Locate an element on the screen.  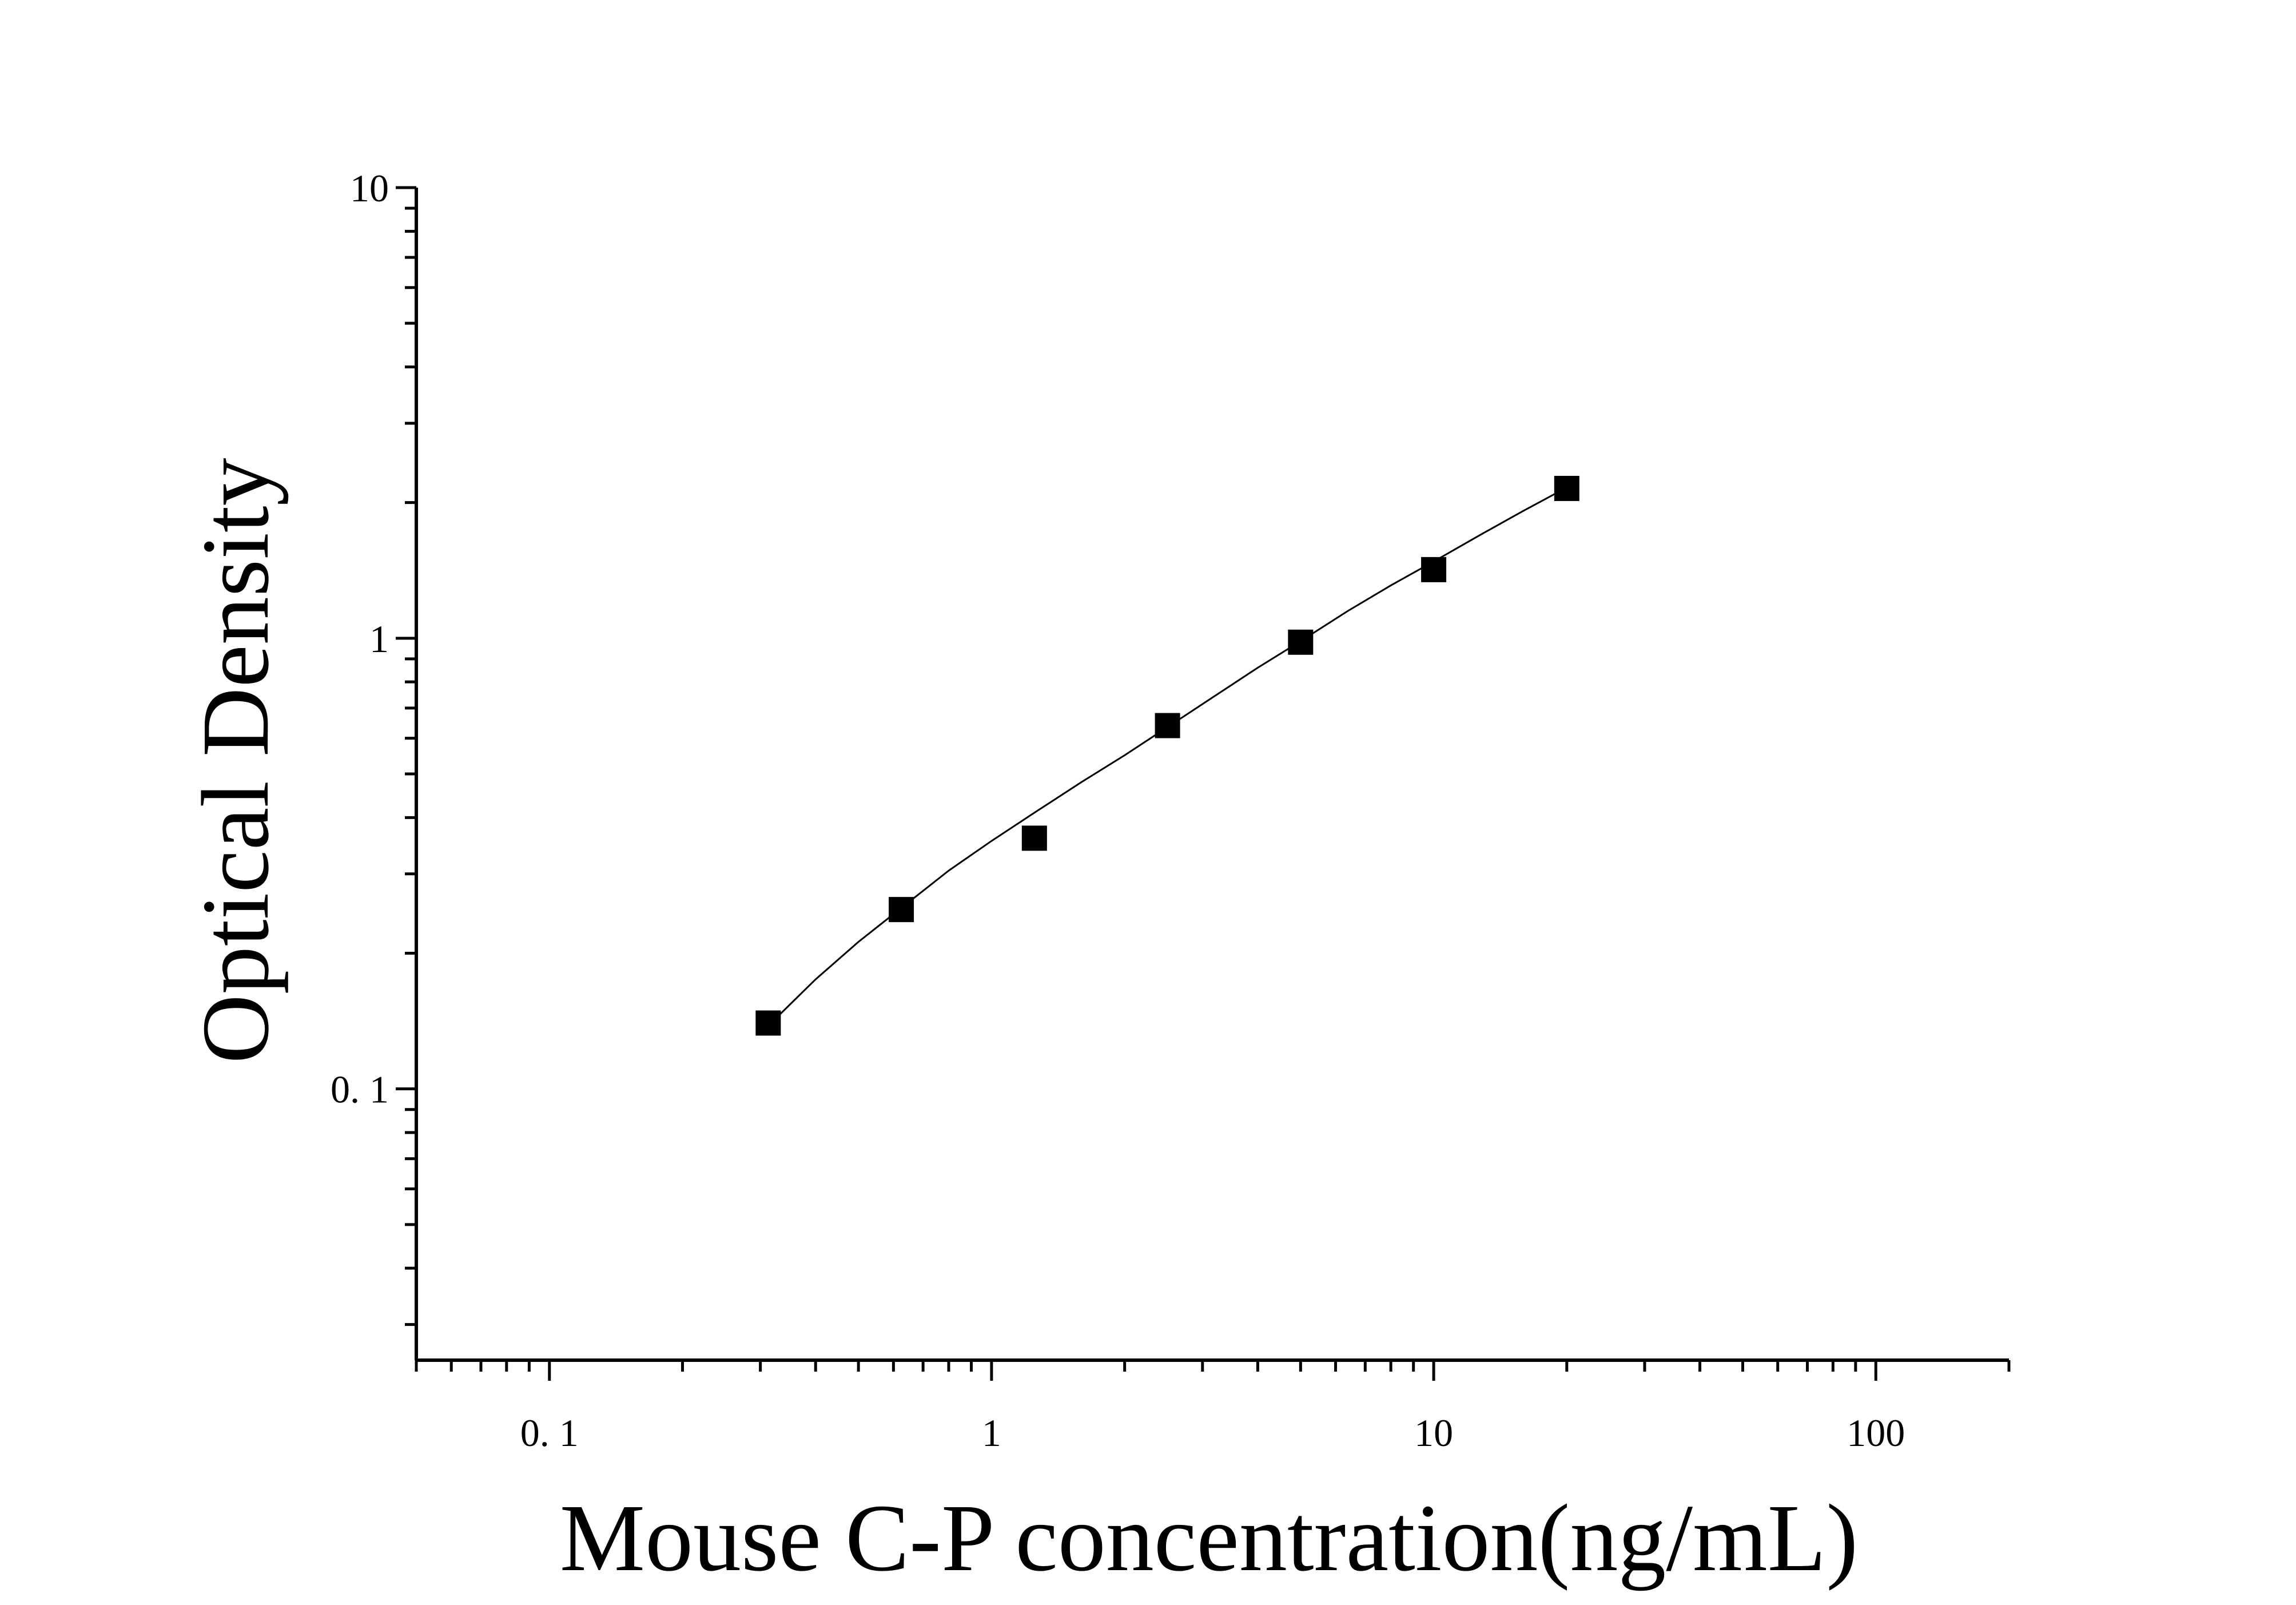
fit-curve-layer is located at coordinates (1167, 756).